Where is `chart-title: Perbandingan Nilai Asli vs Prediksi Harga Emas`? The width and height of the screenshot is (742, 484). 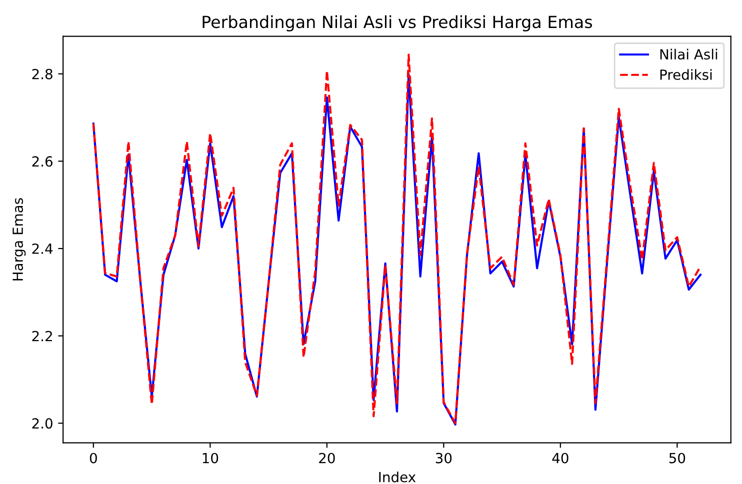
chart-title: Perbandingan Nilai Asli vs Prediksi Harga Emas is located at coordinates (397, 23).